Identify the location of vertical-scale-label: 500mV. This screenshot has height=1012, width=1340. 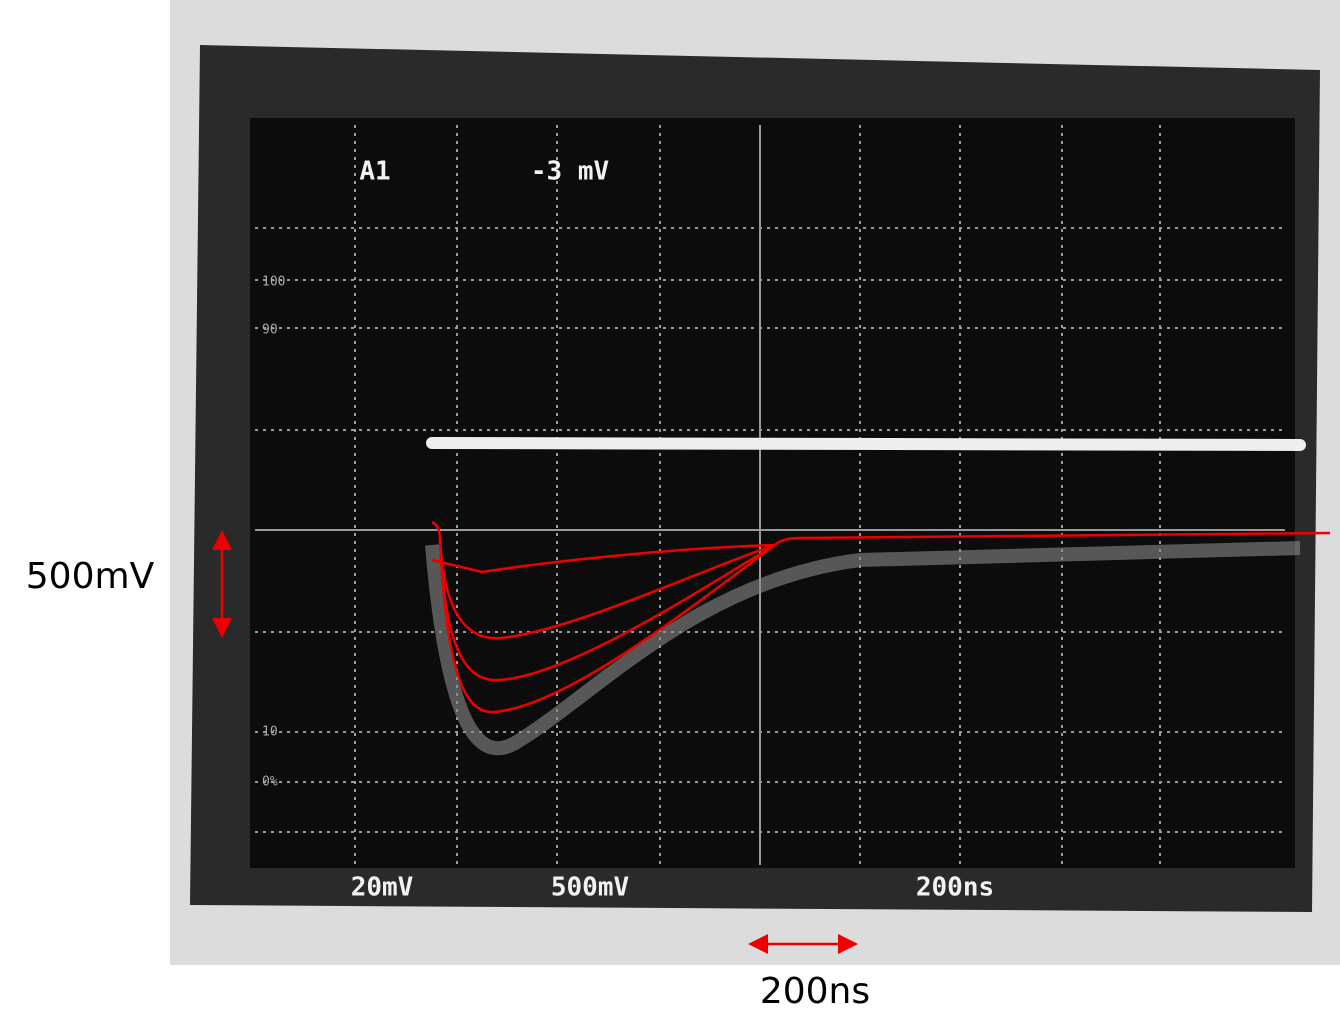
(90, 576).